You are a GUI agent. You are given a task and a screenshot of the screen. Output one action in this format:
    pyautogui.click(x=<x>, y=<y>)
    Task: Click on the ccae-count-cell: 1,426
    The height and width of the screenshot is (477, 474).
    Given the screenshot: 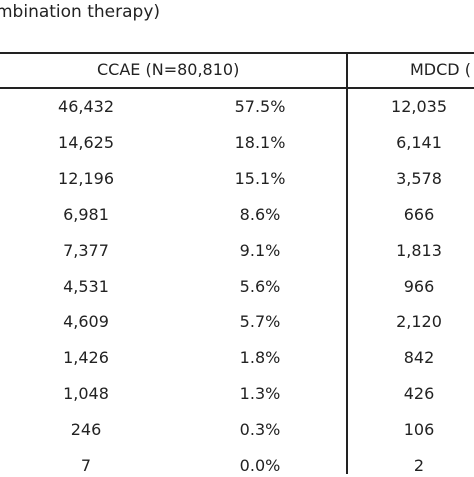 What is the action you would take?
    pyautogui.click(x=86, y=358)
    